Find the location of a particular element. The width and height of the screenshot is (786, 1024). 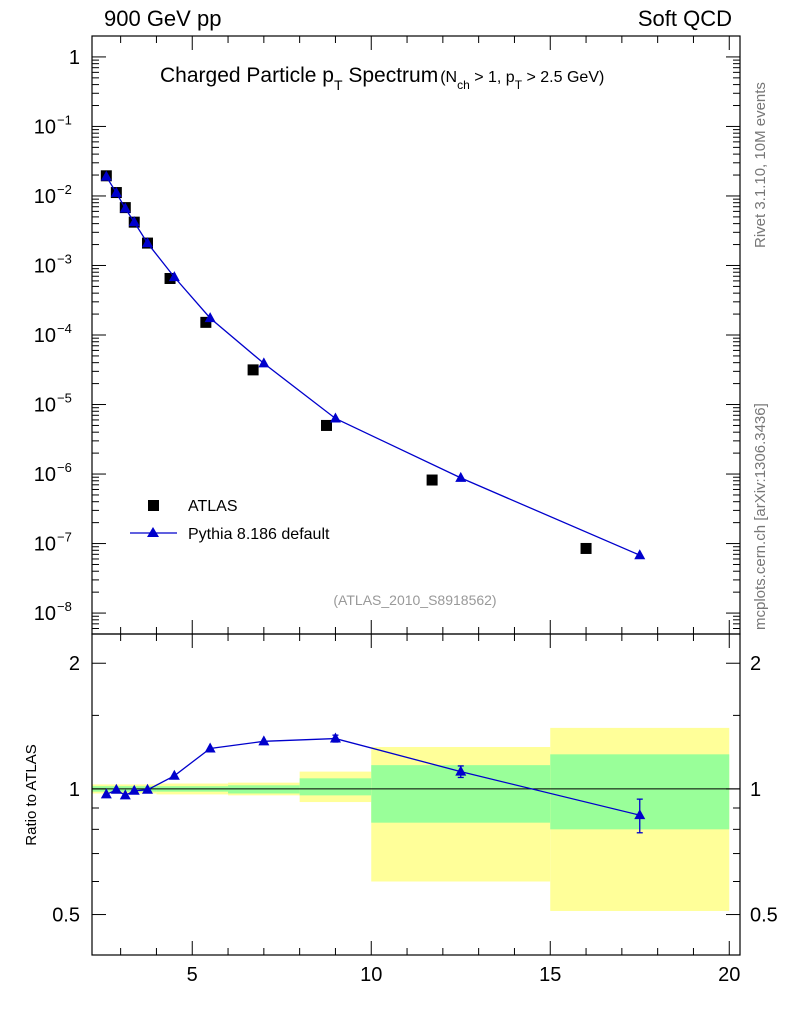

ratio-ytick-label: 1 is located at coordinates (74, 790).